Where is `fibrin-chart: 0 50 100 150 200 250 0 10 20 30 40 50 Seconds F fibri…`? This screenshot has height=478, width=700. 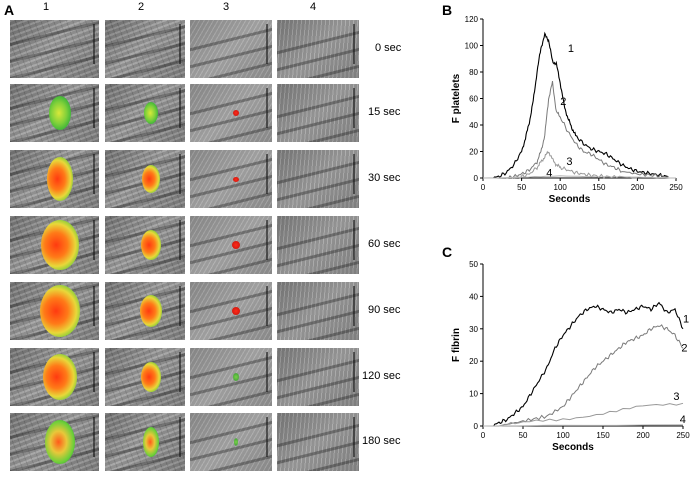
fibrin-chart: 0 50 100 150 200 250 0 10 20 30 40 50 Seconds F fibri… is located at coordinates (570, 356).